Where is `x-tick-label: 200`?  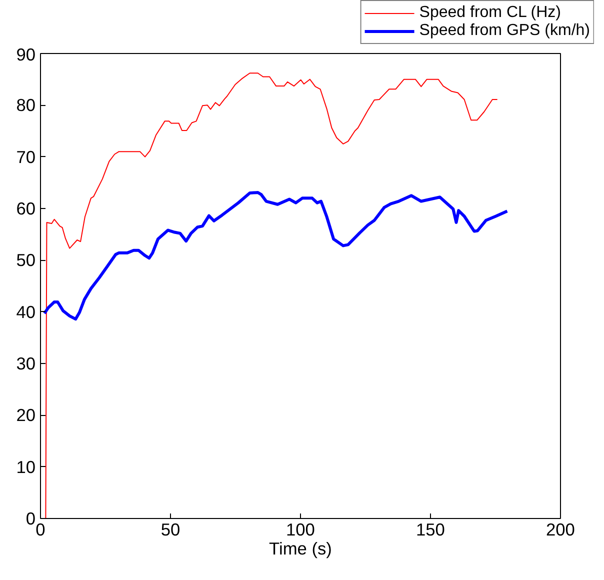
x-tick-label: 200 is located at coordinates (560, 530).